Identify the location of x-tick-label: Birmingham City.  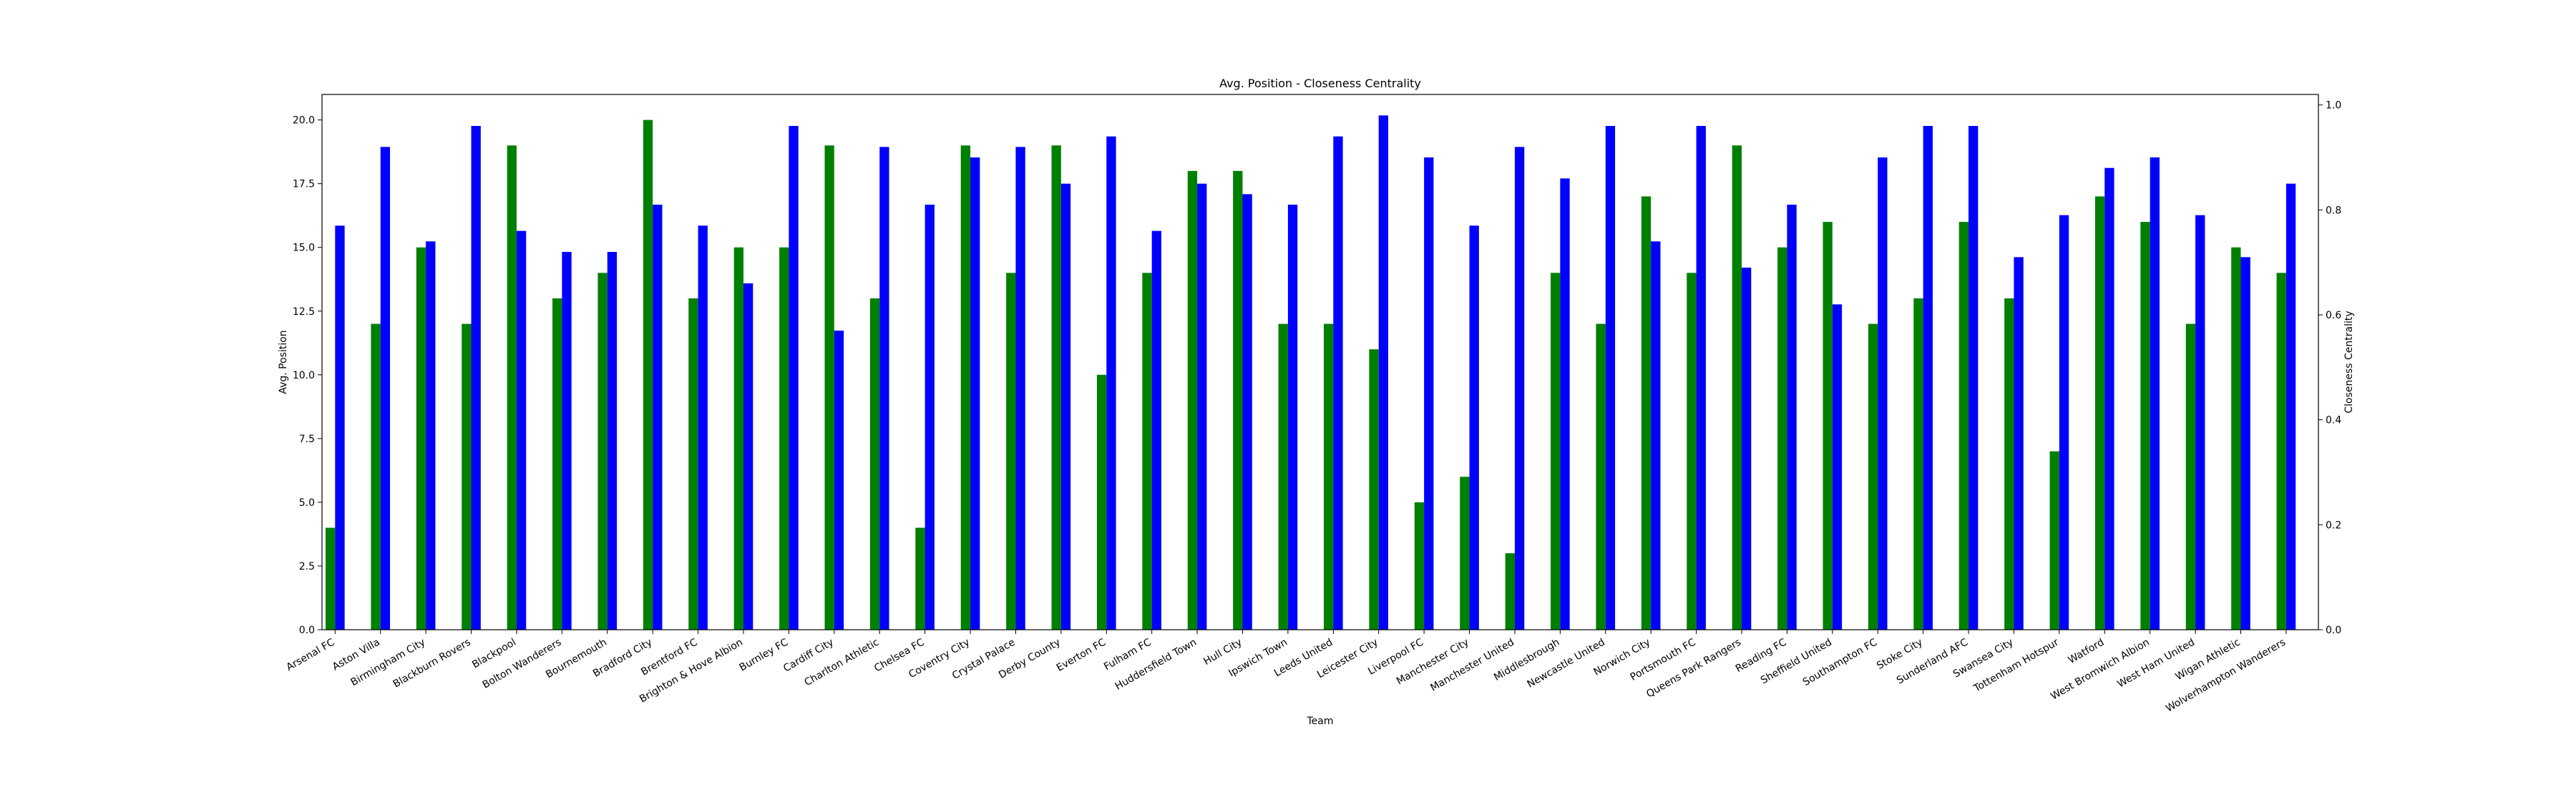
(389, 662).